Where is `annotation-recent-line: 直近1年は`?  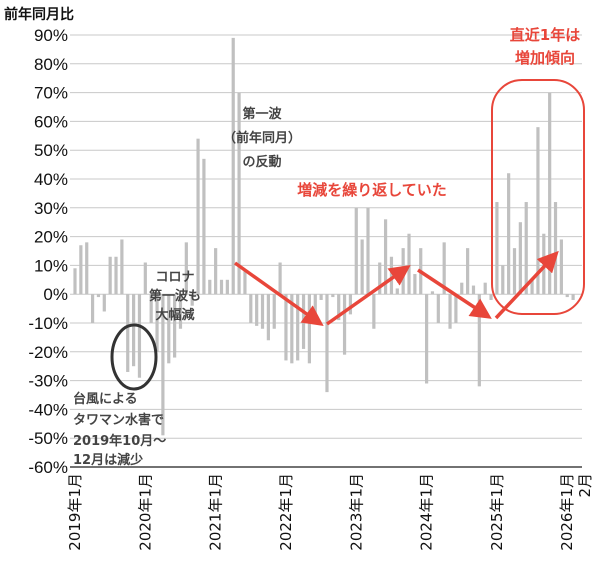
annotation-recent-line: 直近1年は is located at coordinates (545, 35).